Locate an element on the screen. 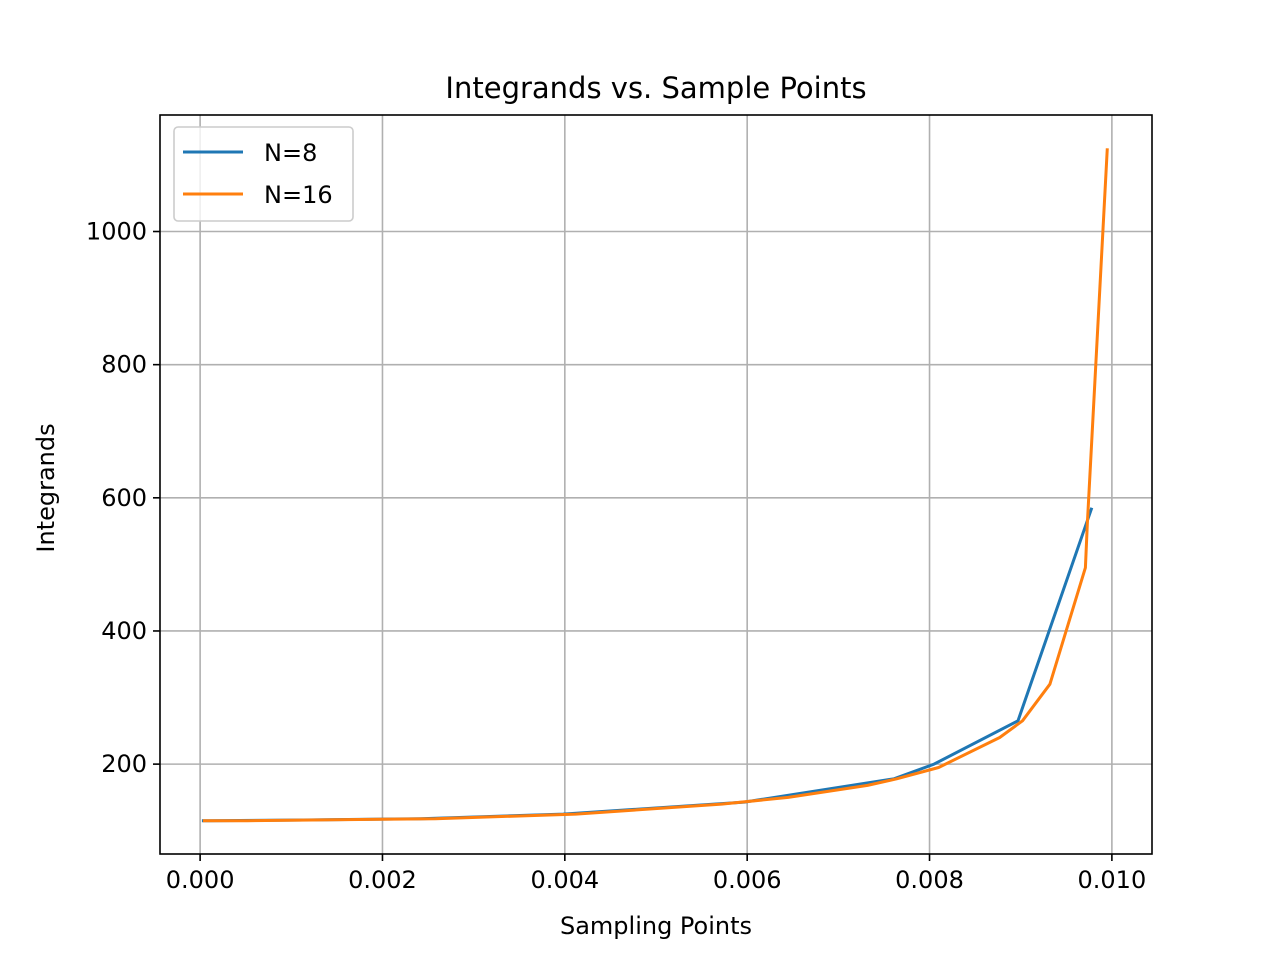  y-tick-label: 200 is located at coordinates (124, 764).